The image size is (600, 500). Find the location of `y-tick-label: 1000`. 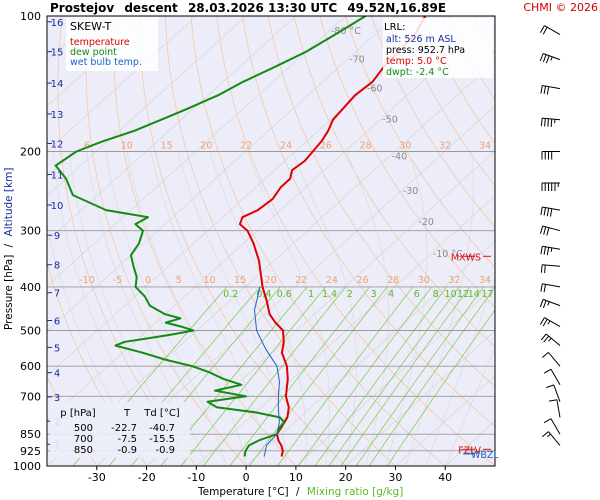

y-tick-label: 1000 is located at coordinates (27, 466).